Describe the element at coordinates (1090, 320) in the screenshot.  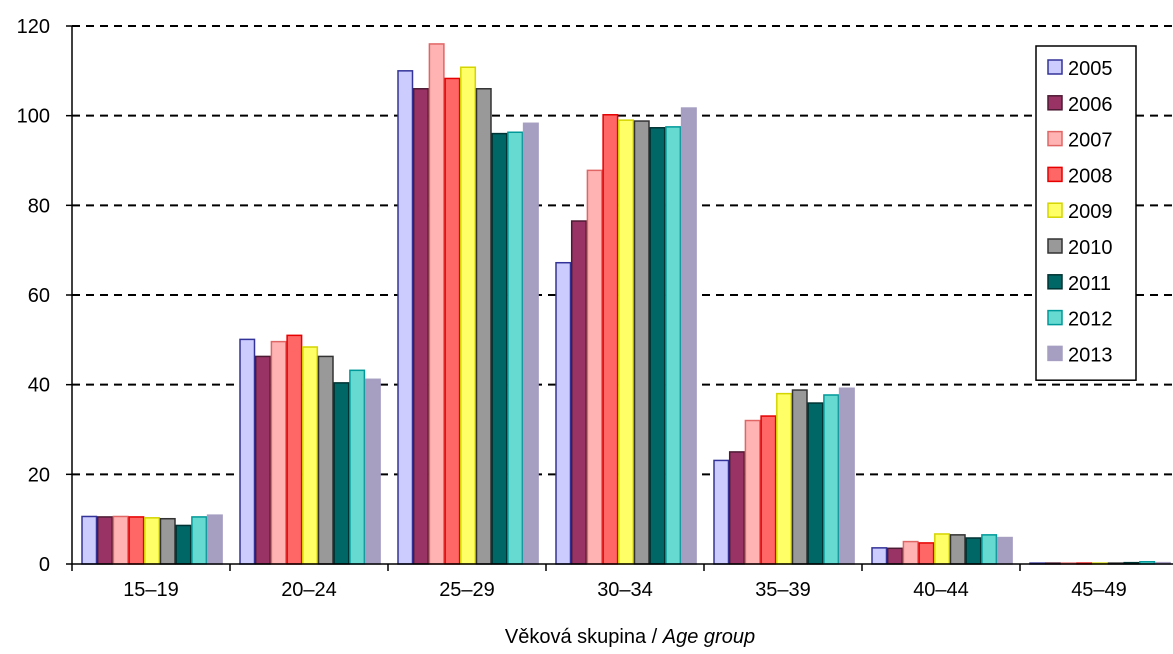
I see `legend-label-2012: 2012` at that location.